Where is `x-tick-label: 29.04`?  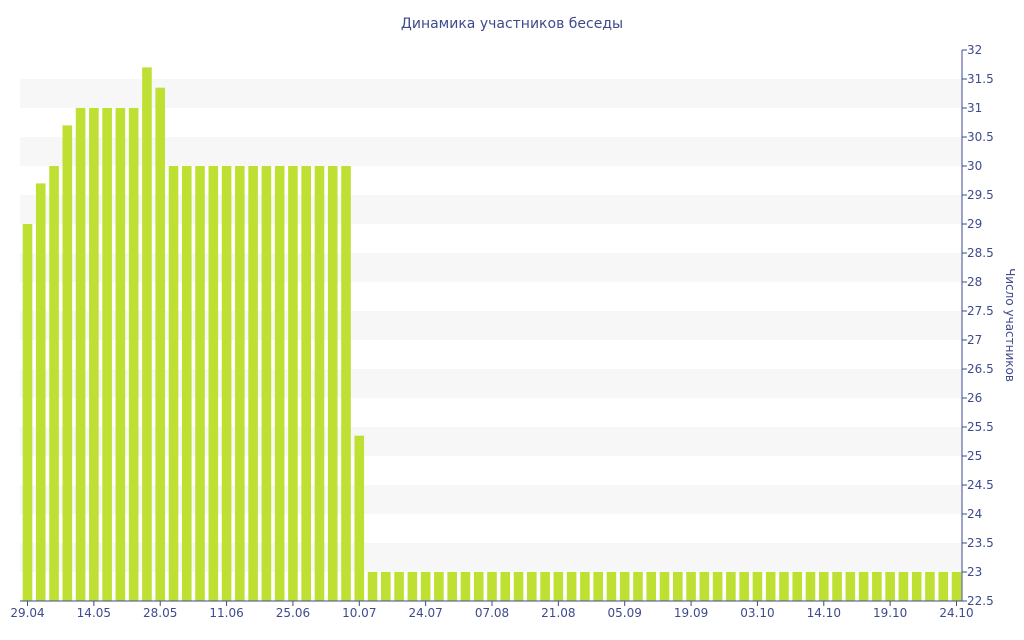
x-tick-label: 29.04 is located at coordinates (27, 613).